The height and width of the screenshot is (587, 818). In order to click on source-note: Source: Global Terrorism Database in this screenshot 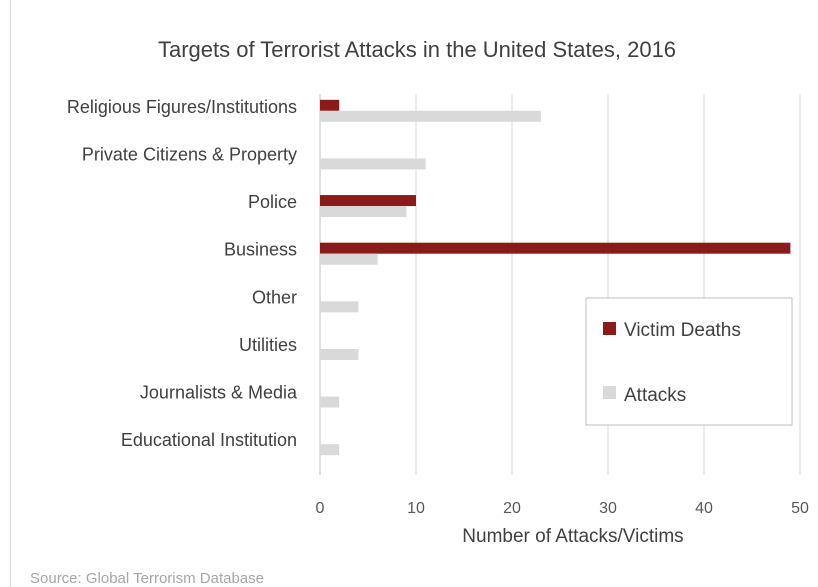, I will do `click(147, 578)`.